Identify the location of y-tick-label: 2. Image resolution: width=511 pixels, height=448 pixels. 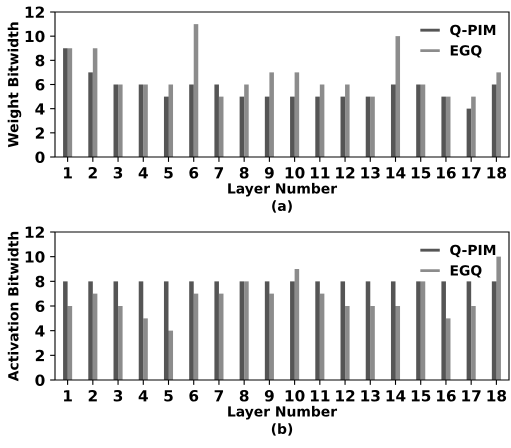
(40, 133).